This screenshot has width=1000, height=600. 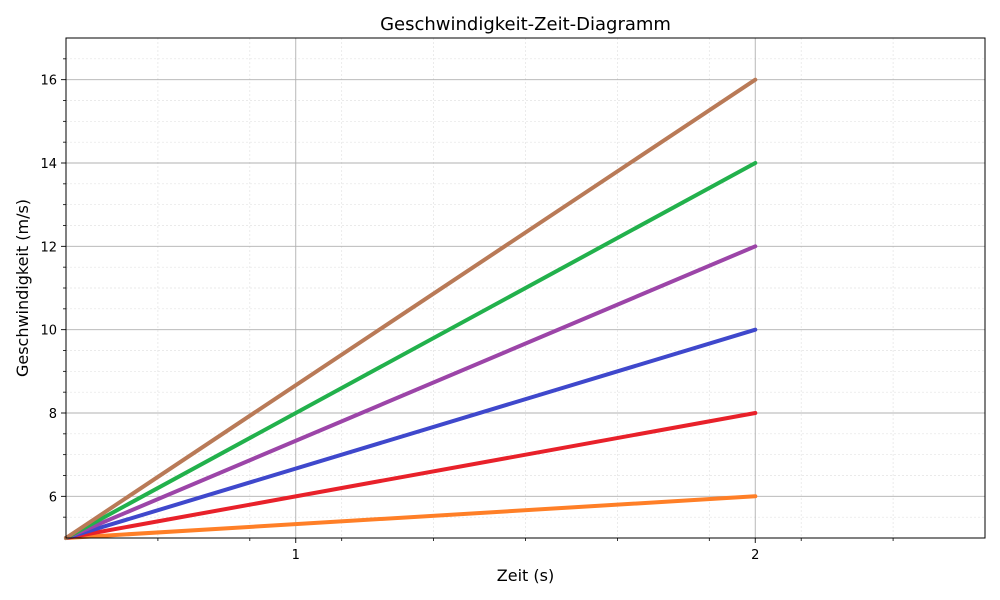 I want to click on x-tick-label: 1, so click(x=296, y=555).